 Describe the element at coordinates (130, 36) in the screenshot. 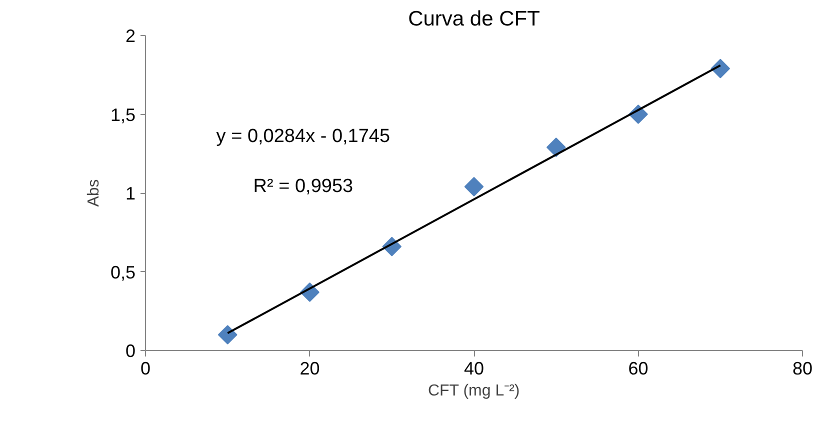

I see `y-tick-label: 2` at that location.